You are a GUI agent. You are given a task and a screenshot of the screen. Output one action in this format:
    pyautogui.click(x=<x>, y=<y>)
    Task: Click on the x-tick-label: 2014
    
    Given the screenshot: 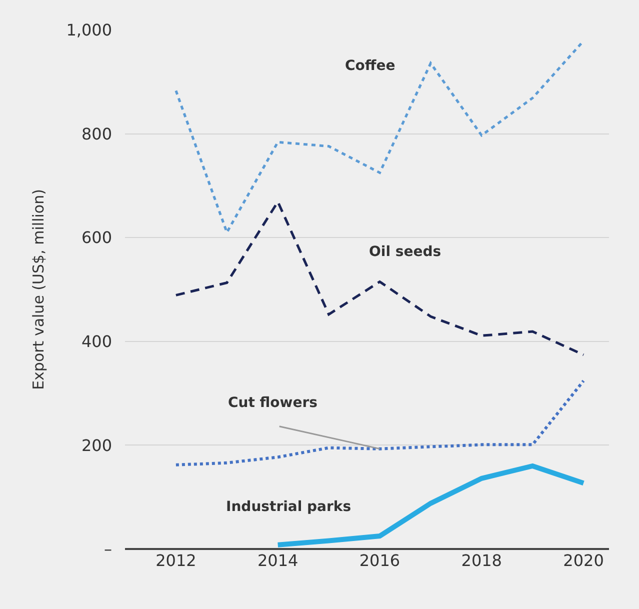 What is the action you would take?
    pyautogui.click(x=277, y=560)
    